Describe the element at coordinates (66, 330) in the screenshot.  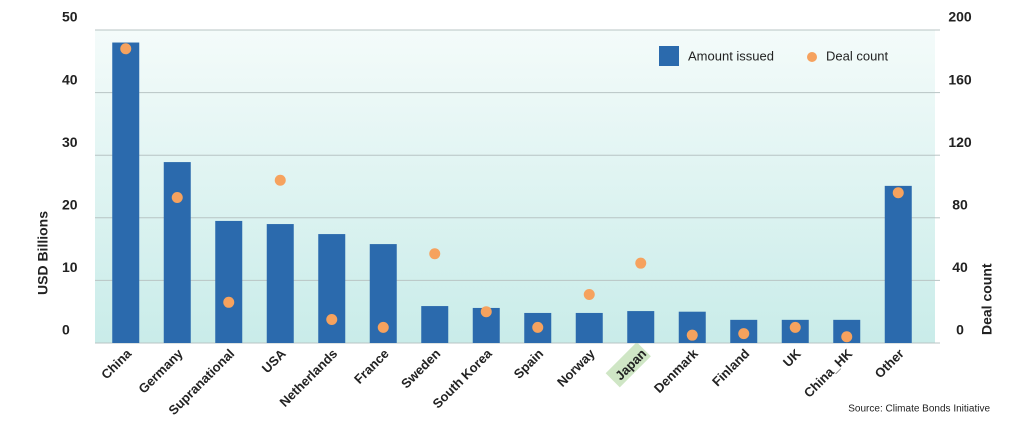
I see `y-tick-label: 0` at that location.